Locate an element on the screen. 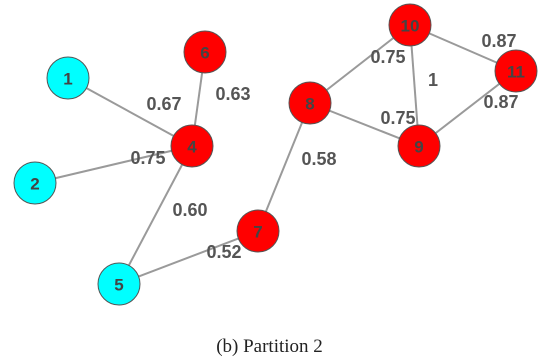  node-10: 10 is located at coordinates (410, 25).